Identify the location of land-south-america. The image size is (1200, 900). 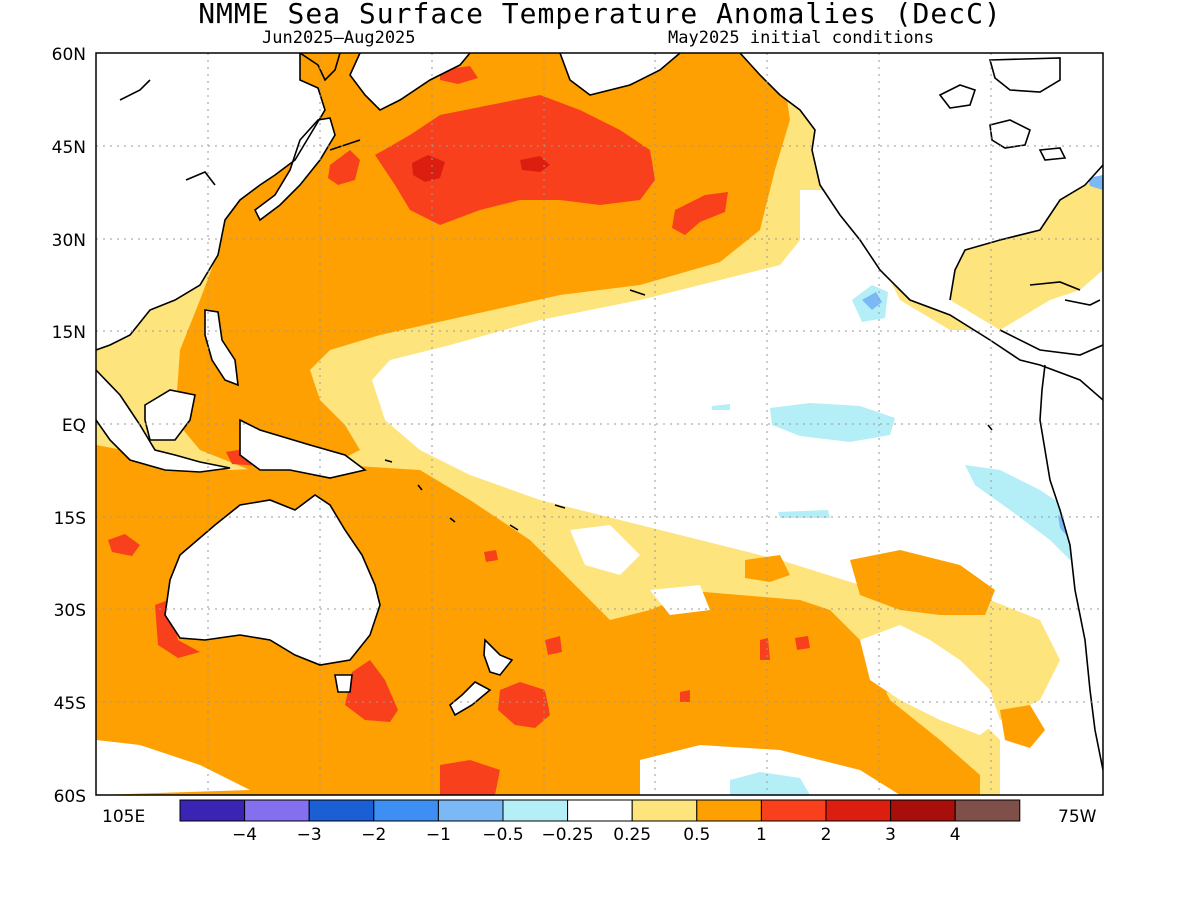
(1071, 567).